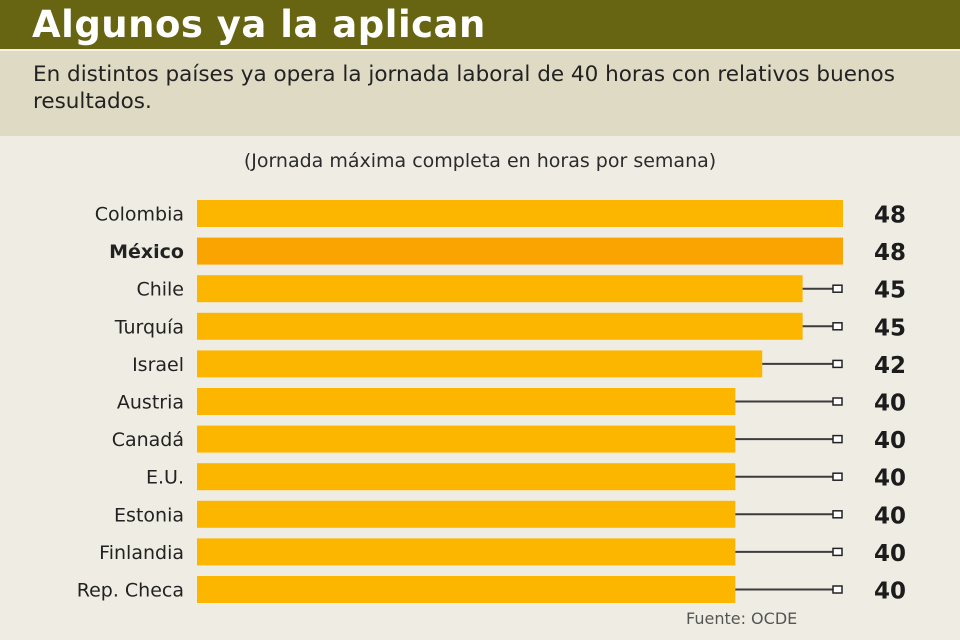 The height and width of the screenshot is (640, 960). What do you see at coordinates (890, 253) in the screenshot?
I see `value-label-1: 48` at bounding box center [890, 253].